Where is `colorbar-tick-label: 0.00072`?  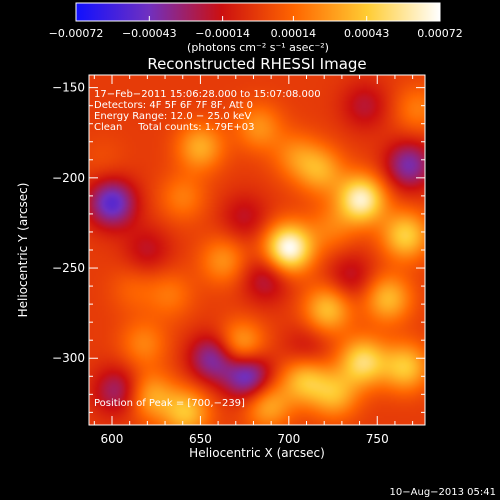 colorbar-tick-label: 0.00072 is located at coordinates (440, 33).